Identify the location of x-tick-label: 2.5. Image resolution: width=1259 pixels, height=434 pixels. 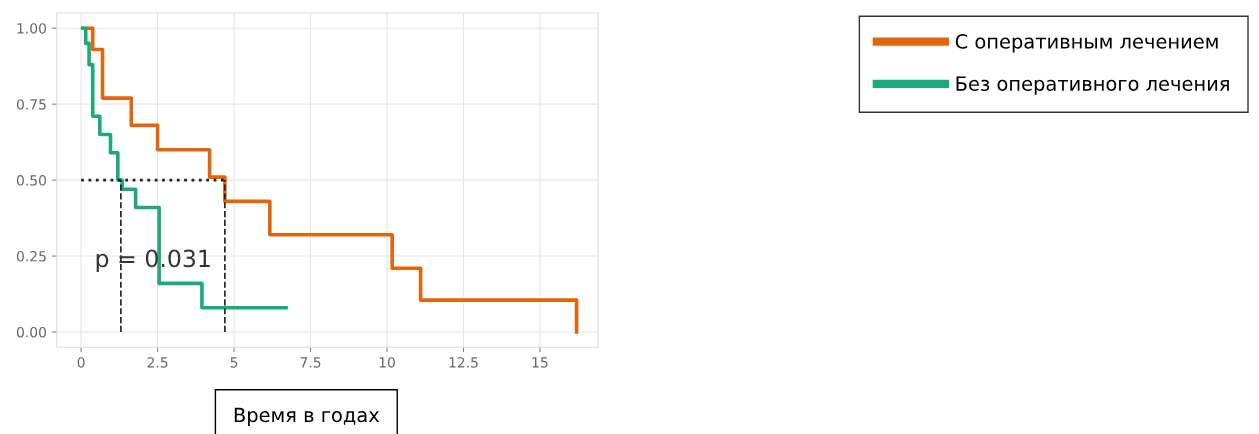
(157, 362).